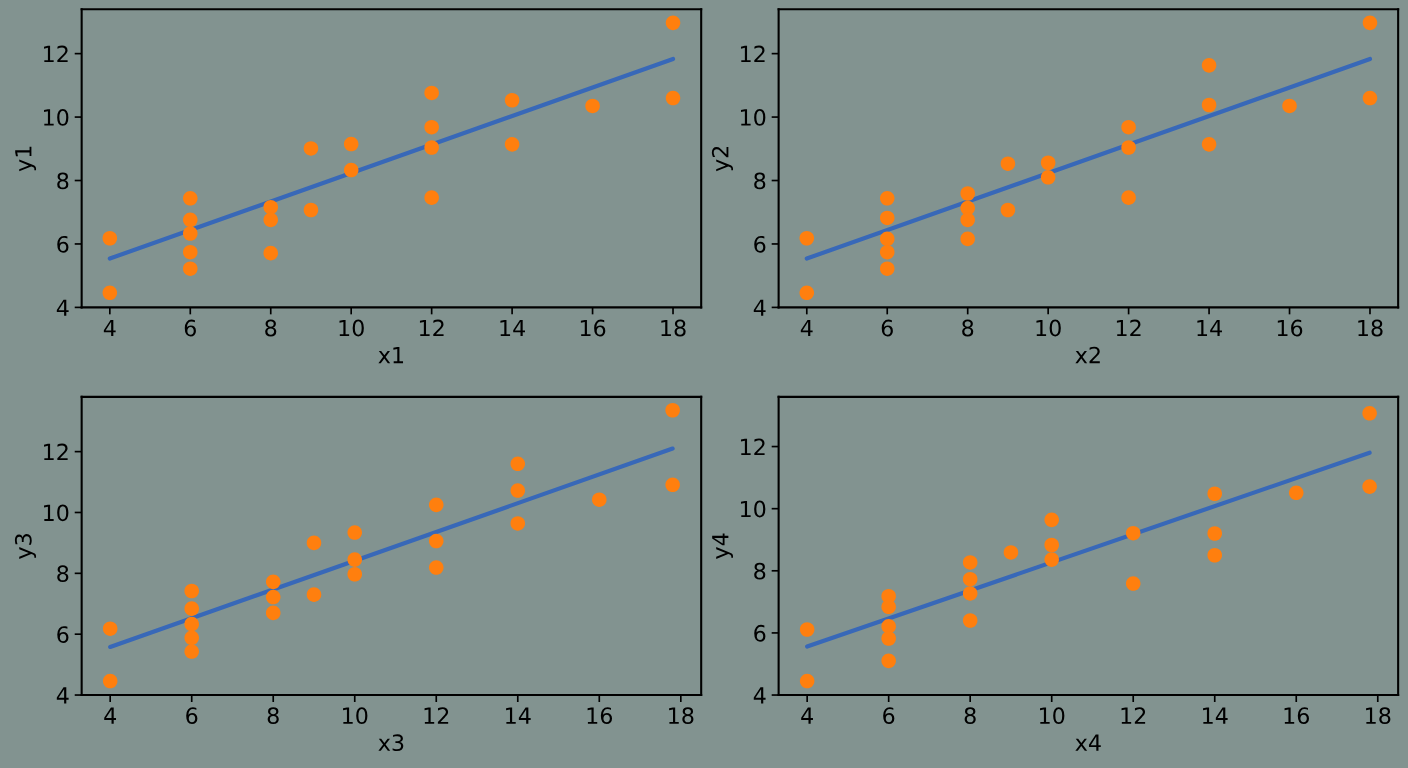 This screenshot has height=768, width=1408. I want to click on x-axis-title: x4, so click(1088, 742).